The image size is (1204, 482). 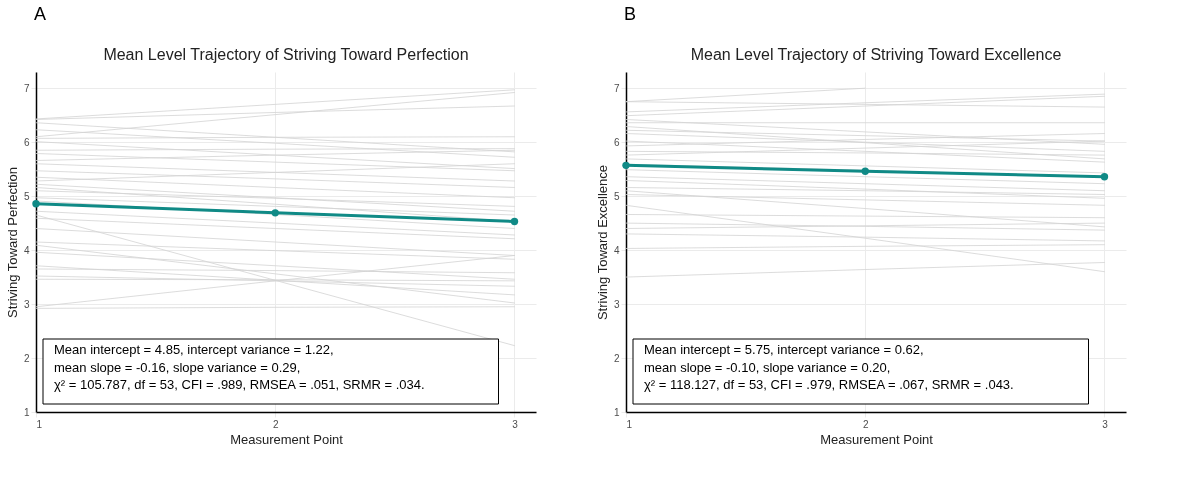 What do you see at coordinates (602, 242) in the screenshot?
I see `y-axis-title: Striving Toward Excellence` at bounding box center [602, 242].